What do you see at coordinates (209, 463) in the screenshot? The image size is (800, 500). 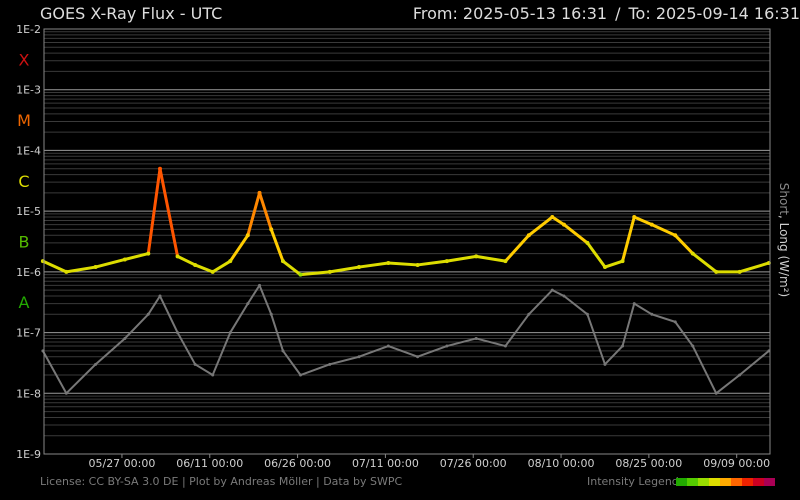 I see `x-tick-label: 06/11 00:00` at bounding box center [209, 463].